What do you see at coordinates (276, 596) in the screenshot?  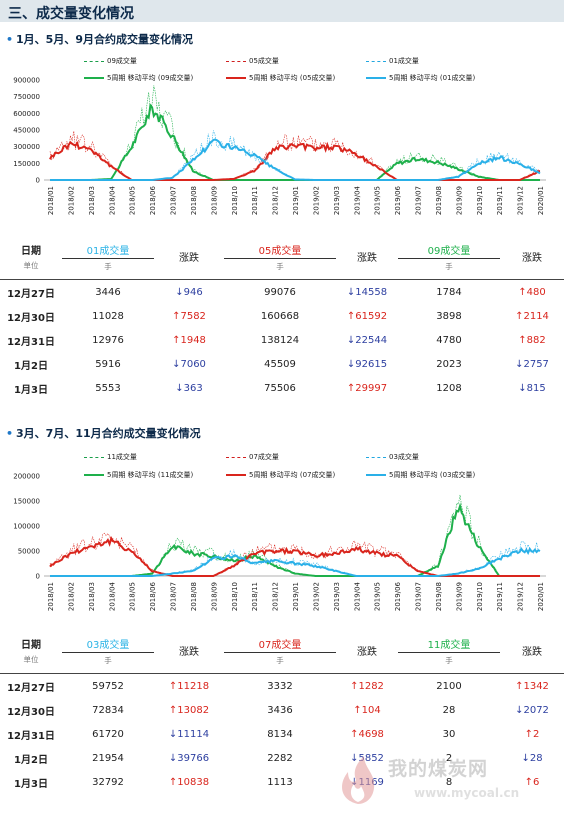 I see `x-tick-label: 2018/12` at bounding box center [276, 596].